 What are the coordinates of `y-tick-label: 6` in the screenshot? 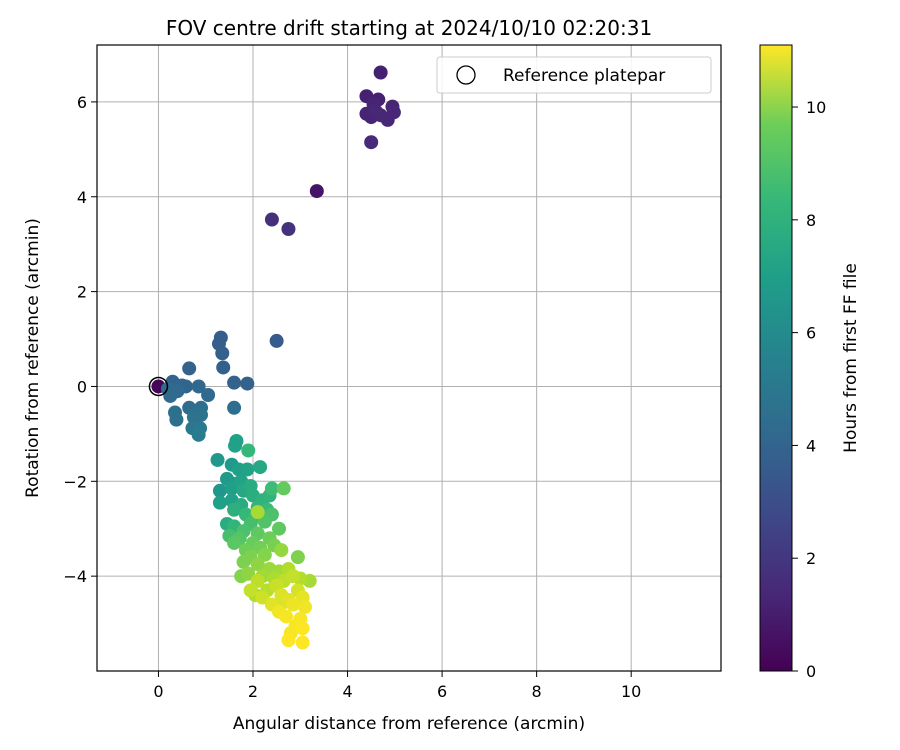 It's located at (82, 102).